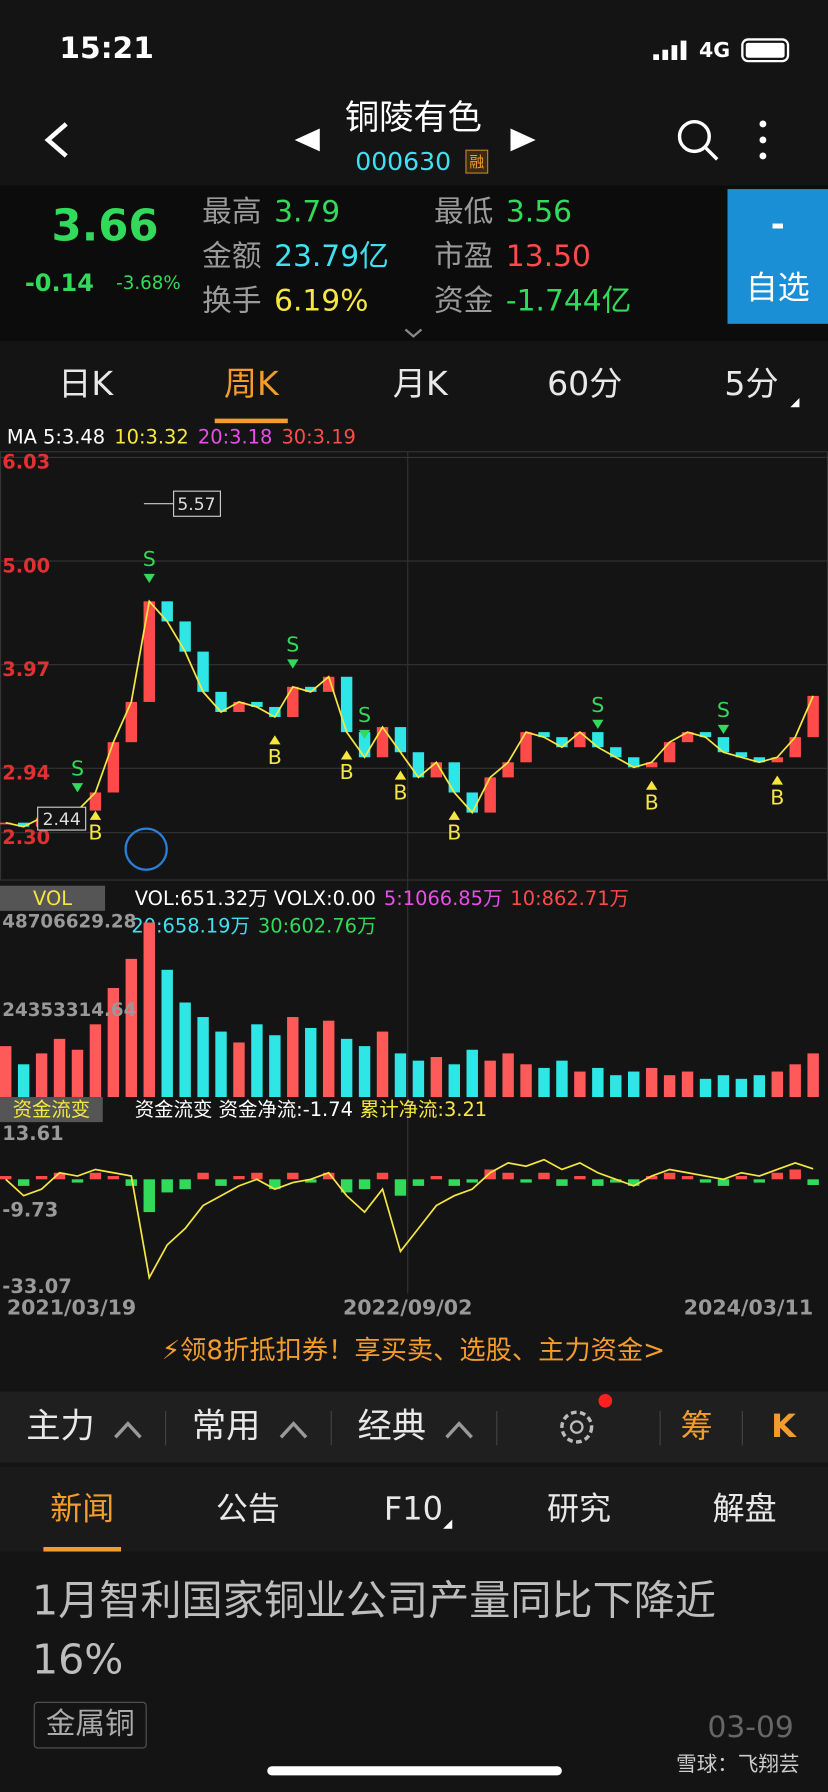 This screenshot has width=828, height=1792. I want to click on kline-button: K, so click(784, 1426).